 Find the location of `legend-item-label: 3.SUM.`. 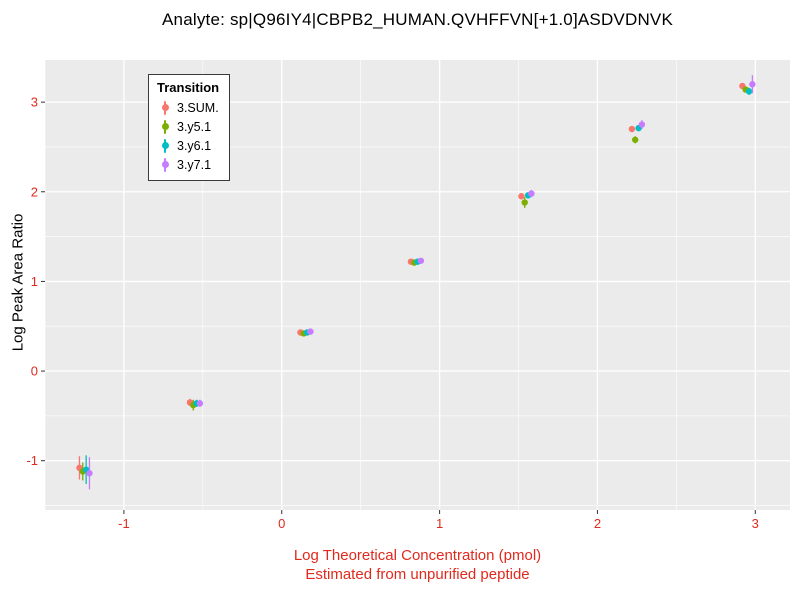

legend-item-label: 3.SUM. is located at coordinates (198, 107).